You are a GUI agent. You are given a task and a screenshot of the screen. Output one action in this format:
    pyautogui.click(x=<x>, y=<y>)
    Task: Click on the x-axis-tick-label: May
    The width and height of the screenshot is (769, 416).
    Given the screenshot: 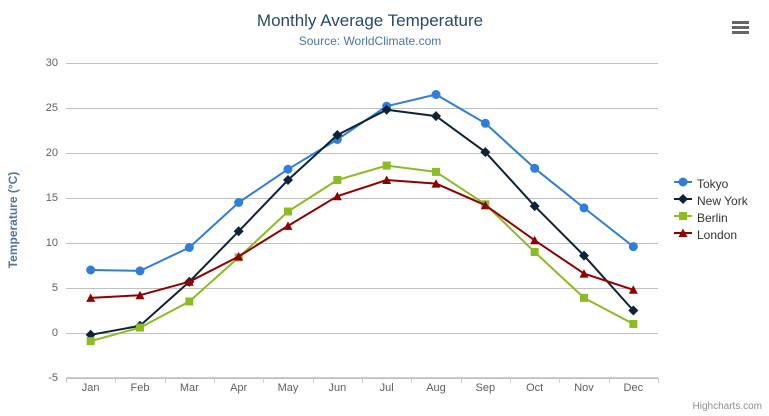 What is the action you would take?
    pyautogui.click(x=288, y=388)
    